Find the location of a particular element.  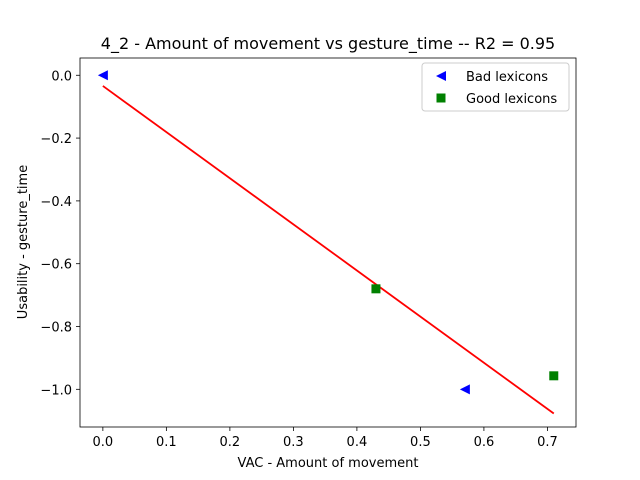

x-tick-label: 0.3 is located at coordinates (293, 442).